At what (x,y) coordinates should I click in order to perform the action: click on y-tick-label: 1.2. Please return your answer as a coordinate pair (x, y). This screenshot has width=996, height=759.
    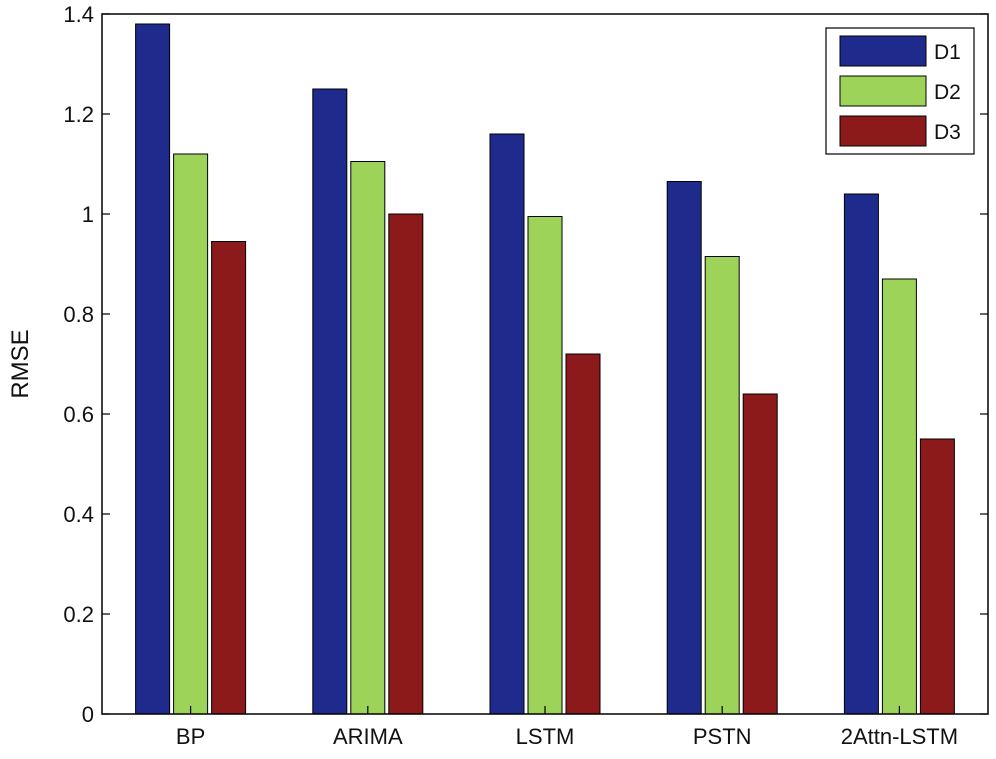
    Looking at the image, I should click on (78, 114).